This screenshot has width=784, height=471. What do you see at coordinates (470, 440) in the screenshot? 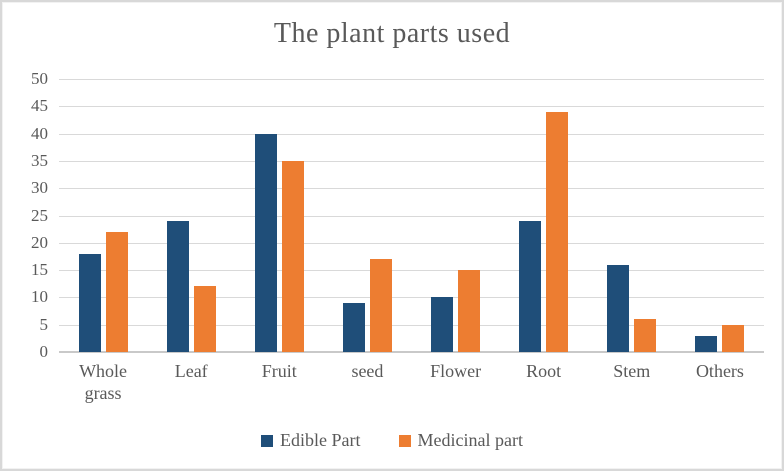
I see `legend-label: Medicinal part` at bounding box center [470, 440].